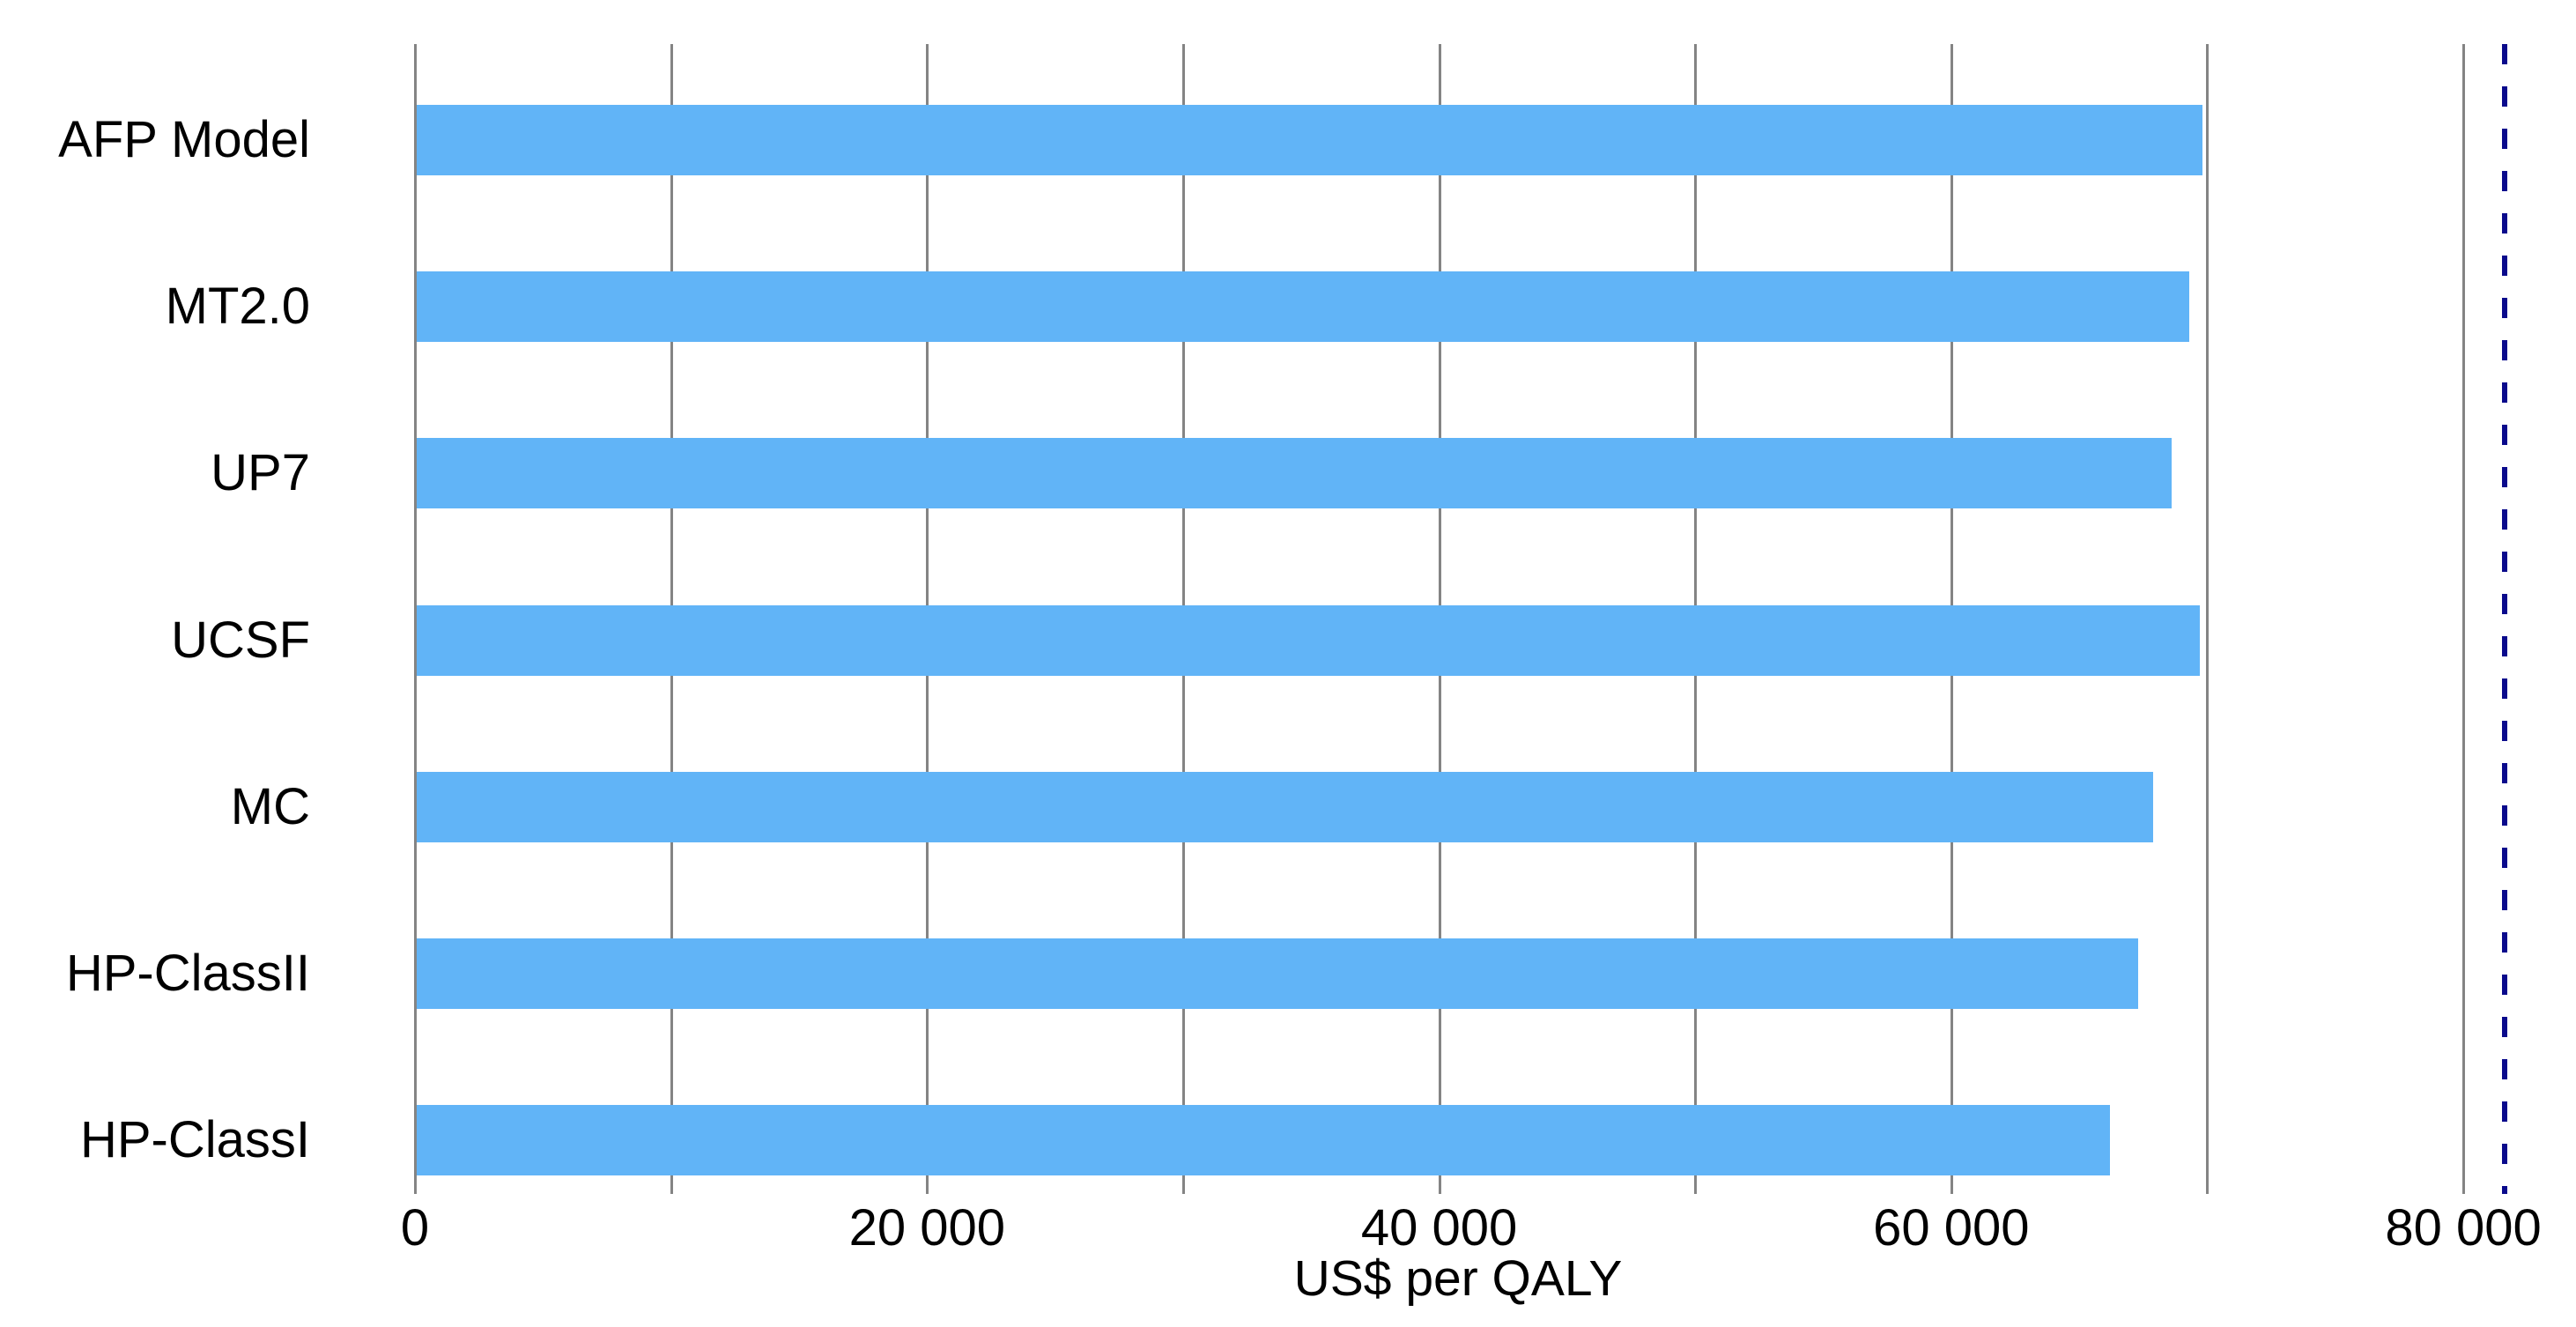 This screenshot has height=1327, width=2576. Describe the element at coordinates (2464, 1228) in the screenshot. I see `x-tick-label: 80 000` at that location.